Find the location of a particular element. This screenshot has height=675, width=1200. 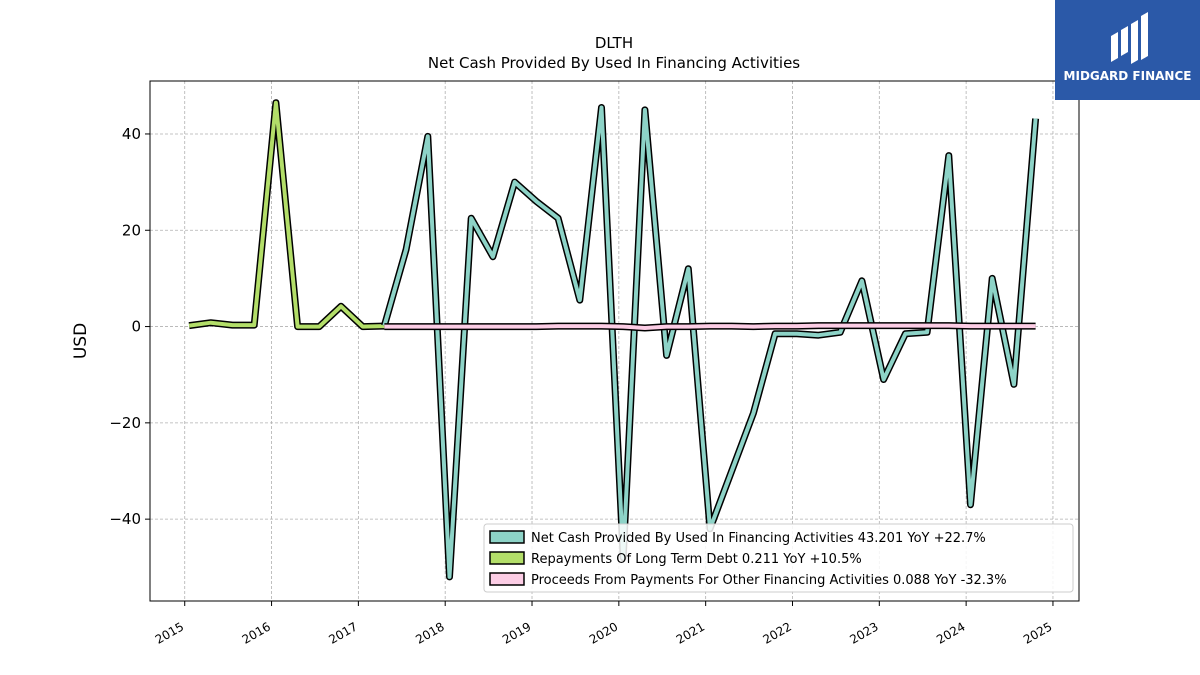

midgard-finance-logo: MIDGARD FINANCE is located at coordinates (1127, 50).